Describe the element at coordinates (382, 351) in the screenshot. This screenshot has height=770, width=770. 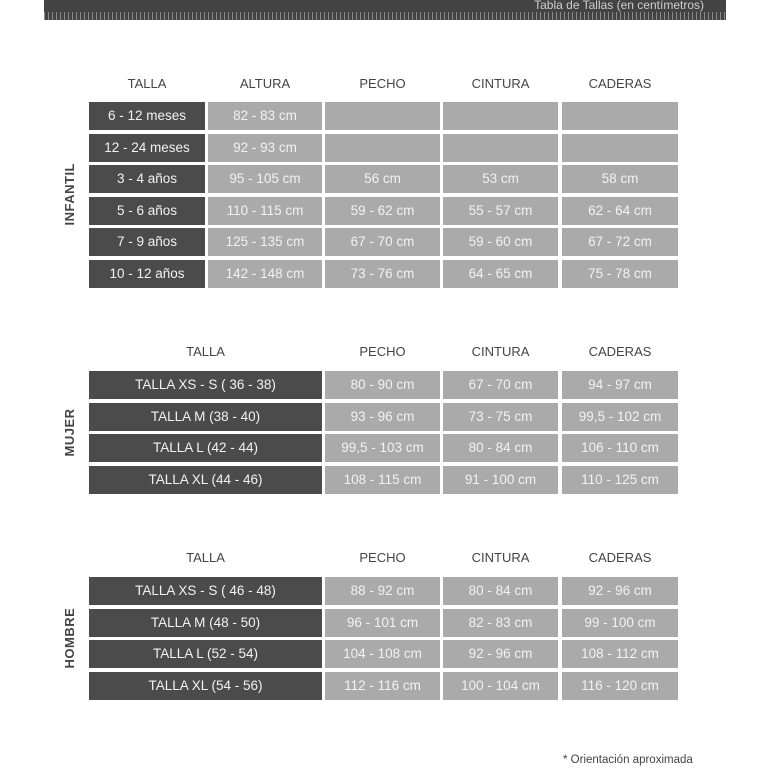
I see `mujer-column-header: PECHO` at that location.